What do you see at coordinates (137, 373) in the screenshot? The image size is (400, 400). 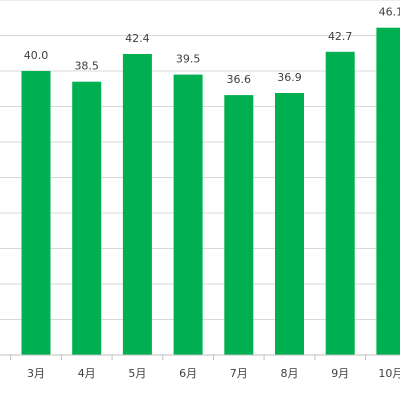 I see `x-tick-label: 5月` at bounding box center [137, 373].